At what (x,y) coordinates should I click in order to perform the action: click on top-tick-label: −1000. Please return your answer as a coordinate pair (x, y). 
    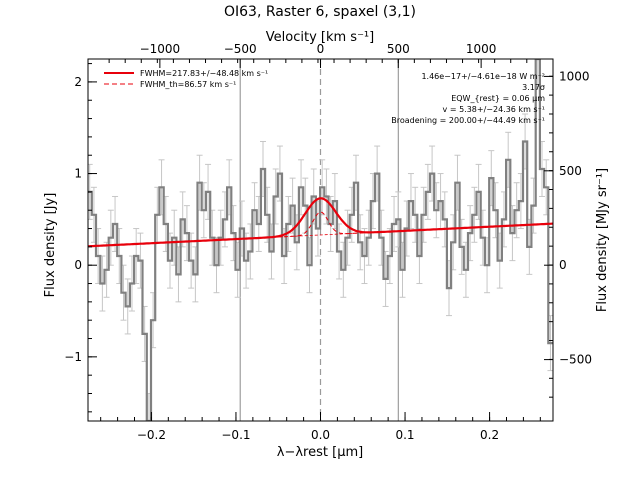
    Looking at the image, I should click on (160, 49).